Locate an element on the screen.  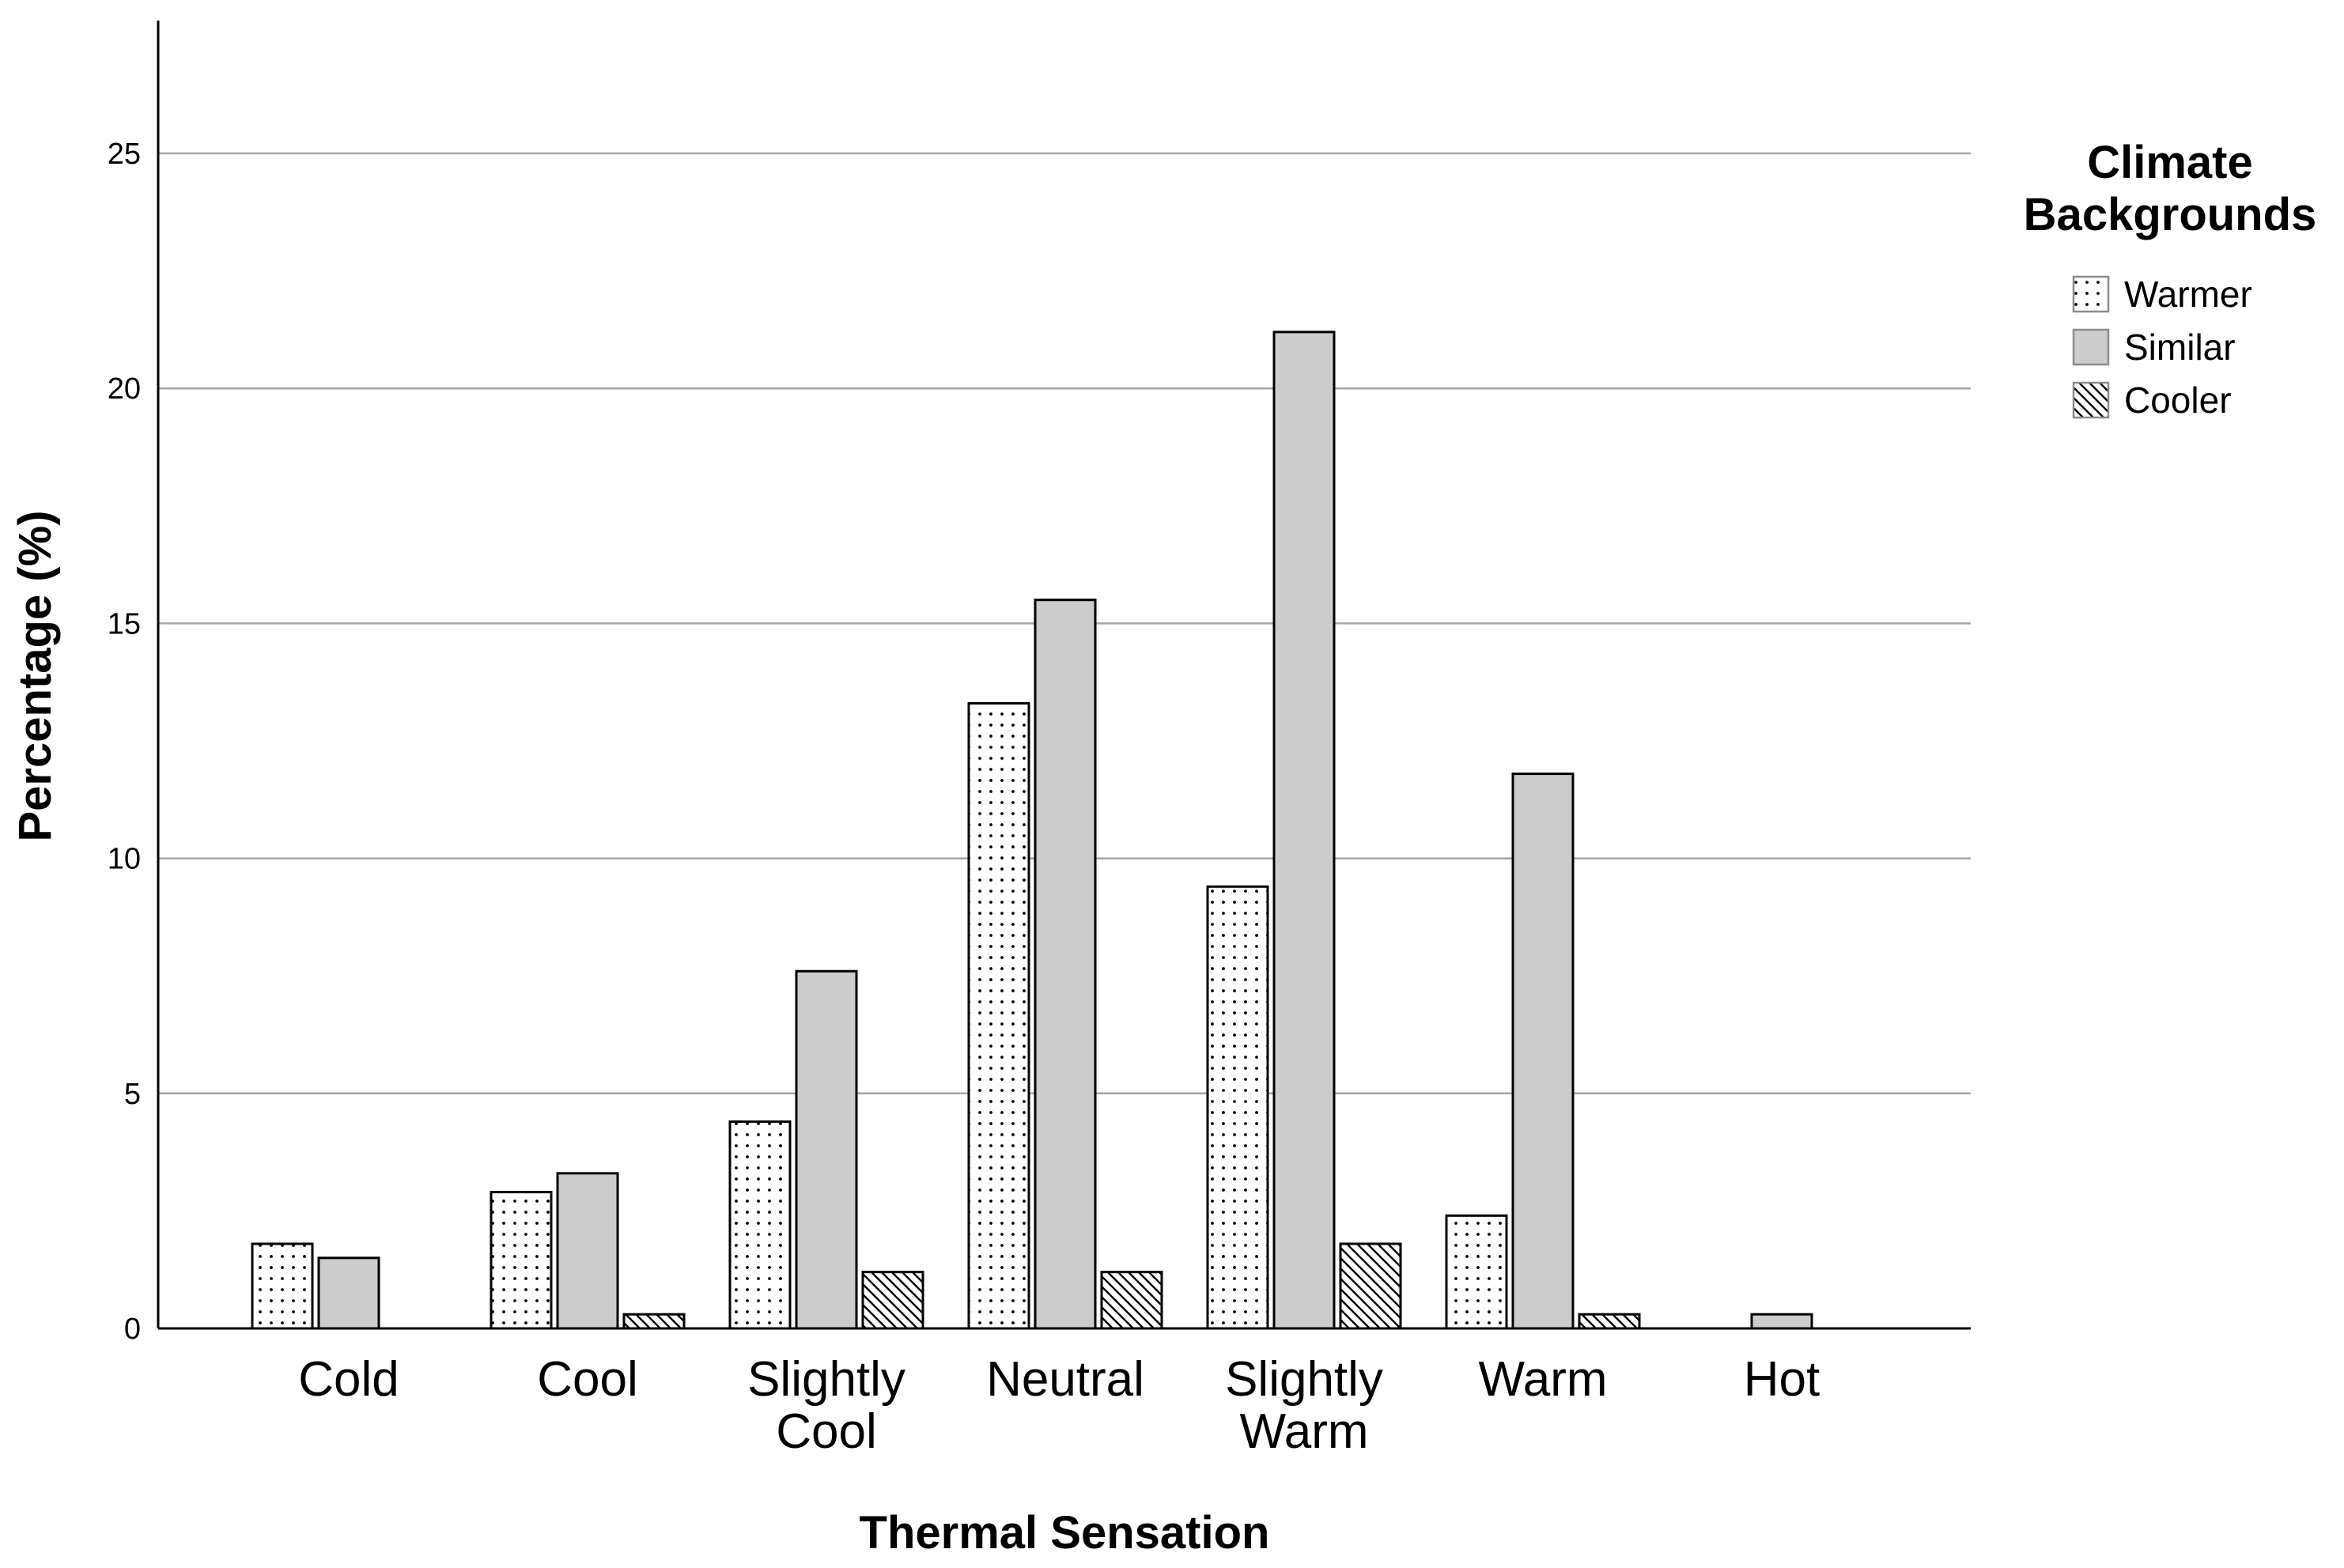
bar-cooler-warm is located at coordinates (1609, 1321).